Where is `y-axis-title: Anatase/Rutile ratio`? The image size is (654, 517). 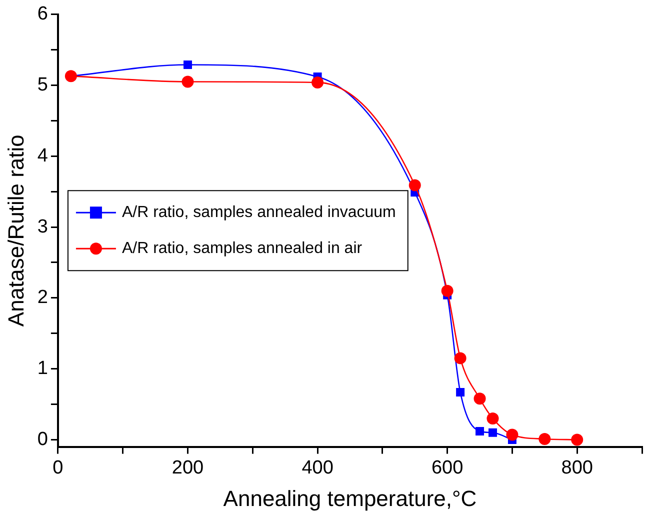
y-axis-title: Anatase/Rutile ratio is located at coordinates (15, 230).